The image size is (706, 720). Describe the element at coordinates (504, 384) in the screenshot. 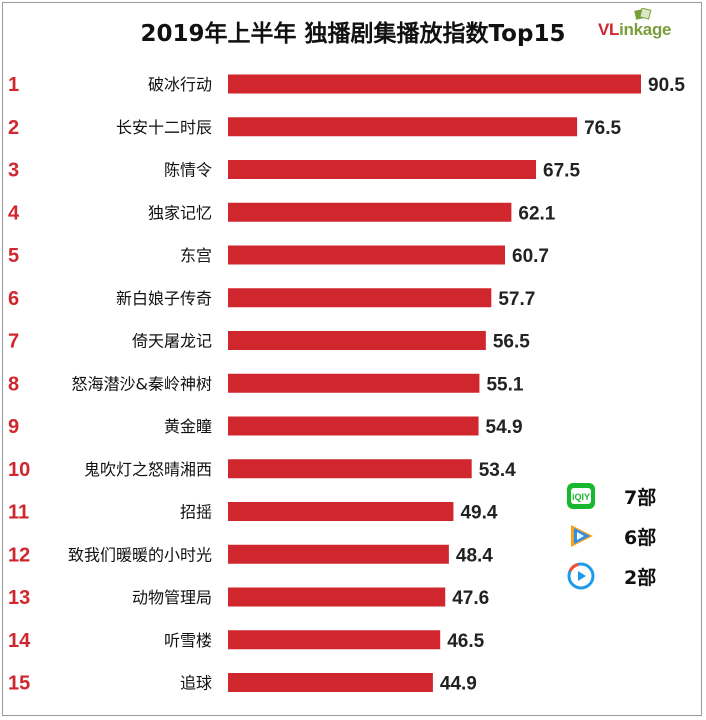

I see `value-label: 55.1` at that location.